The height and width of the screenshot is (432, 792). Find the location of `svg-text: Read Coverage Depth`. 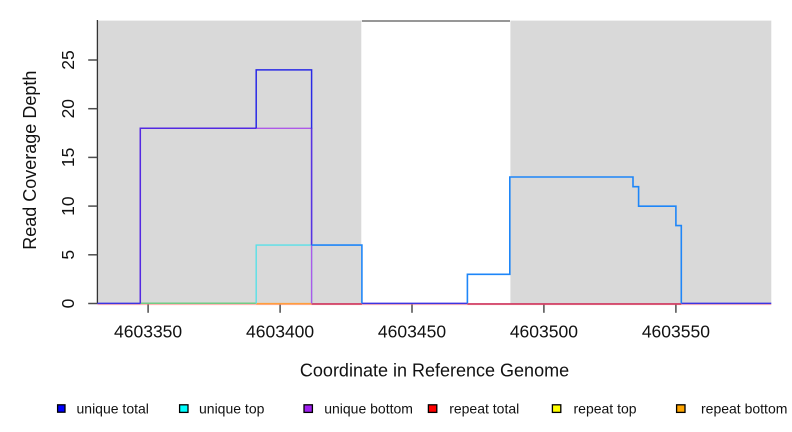

svg-text: Read Coverage Depth is located at coordinates (30, 160).